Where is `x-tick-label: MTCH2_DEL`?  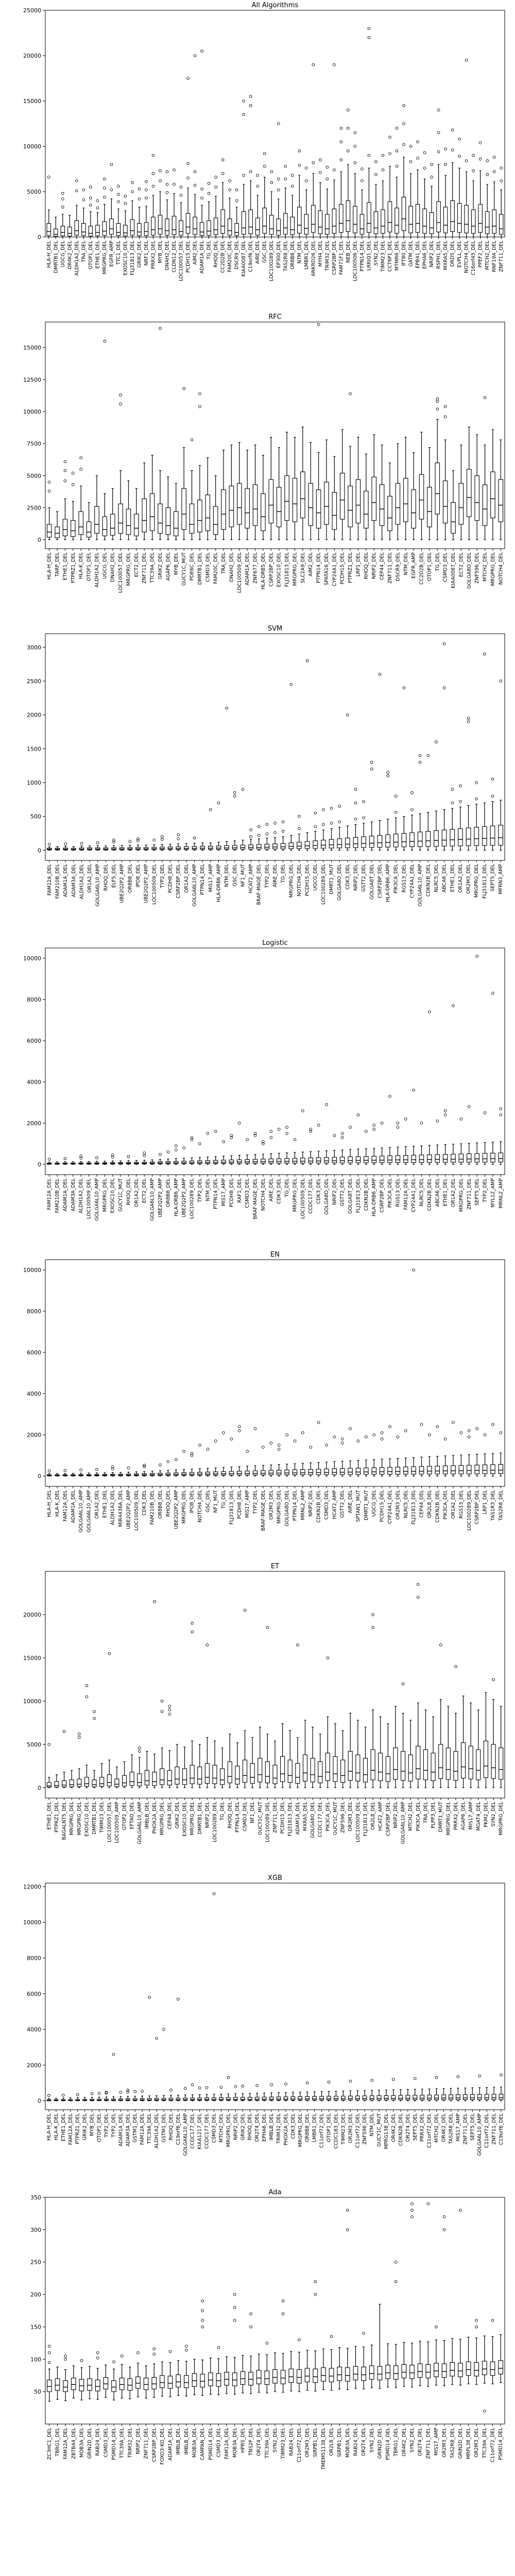
x-tick-label: MTCH2_DEL is located at coordinates (411, 1816).